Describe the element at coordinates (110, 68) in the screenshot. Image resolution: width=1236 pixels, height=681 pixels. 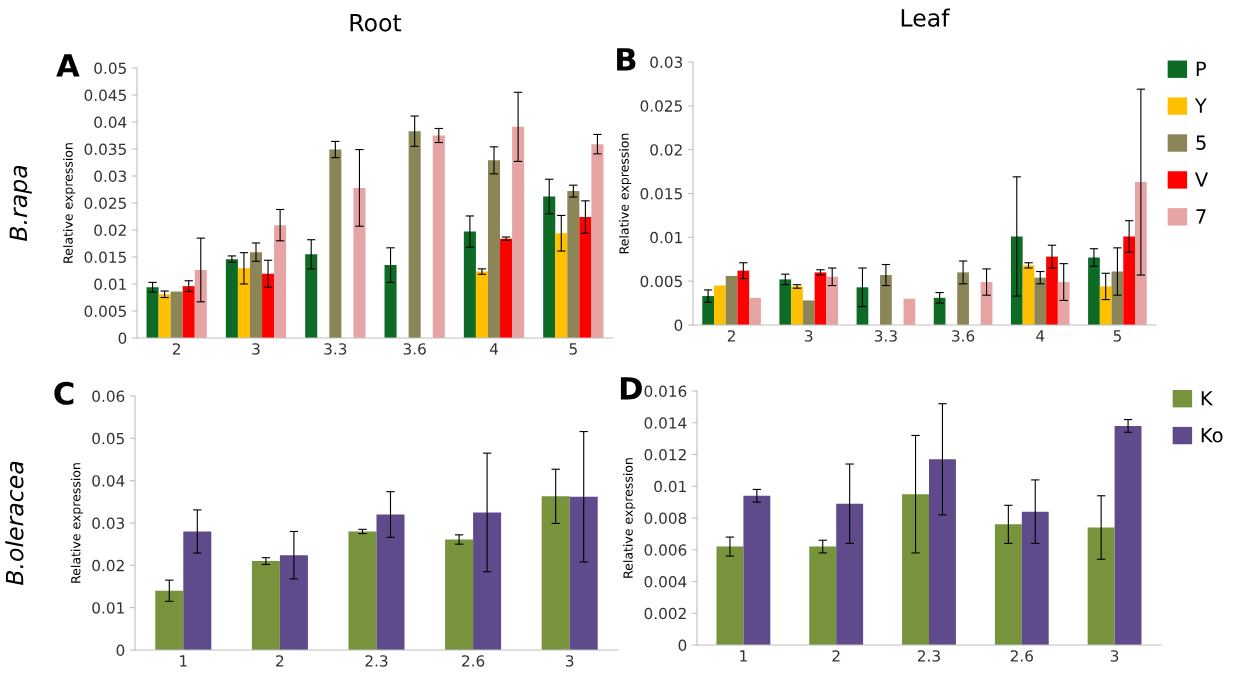
I see `y-tick-label: 0.05` at that location.